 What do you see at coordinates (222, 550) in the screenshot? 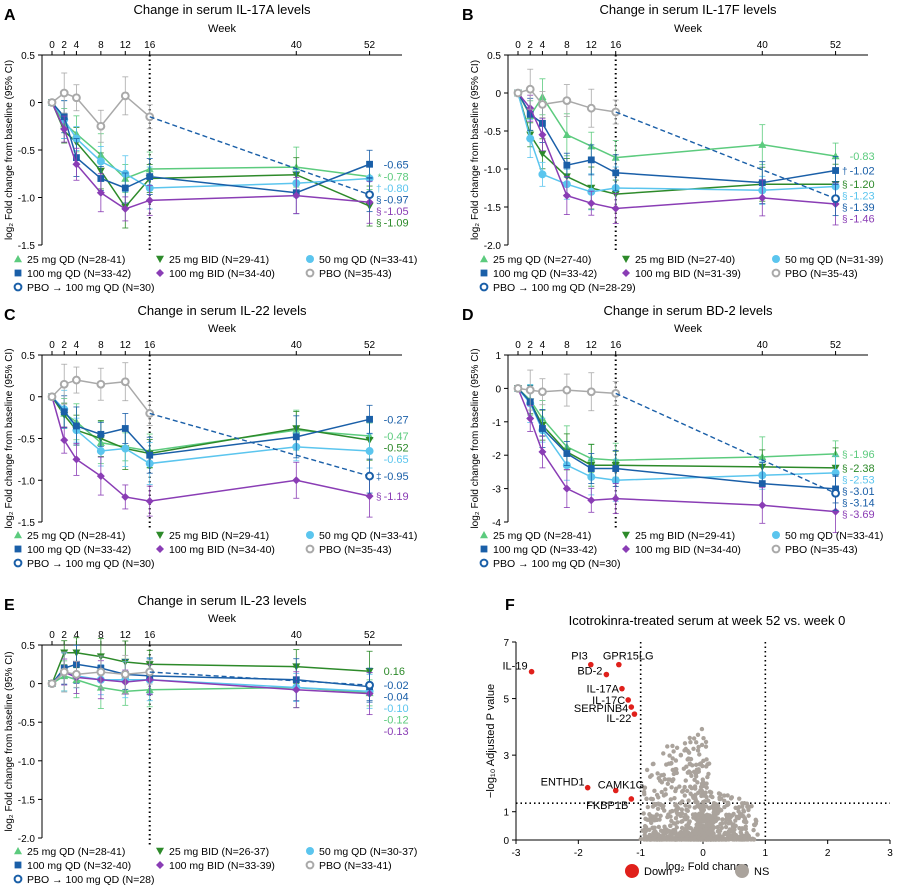
I see `legend-label: 100 mg BID (N=34-40)` at bounding box center [222, 550].